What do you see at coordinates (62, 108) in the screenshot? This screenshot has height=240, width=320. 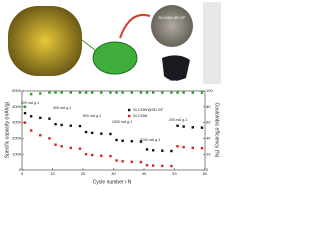 I see `annotation: 400 mA g-1` at bounding box center [62, 108].